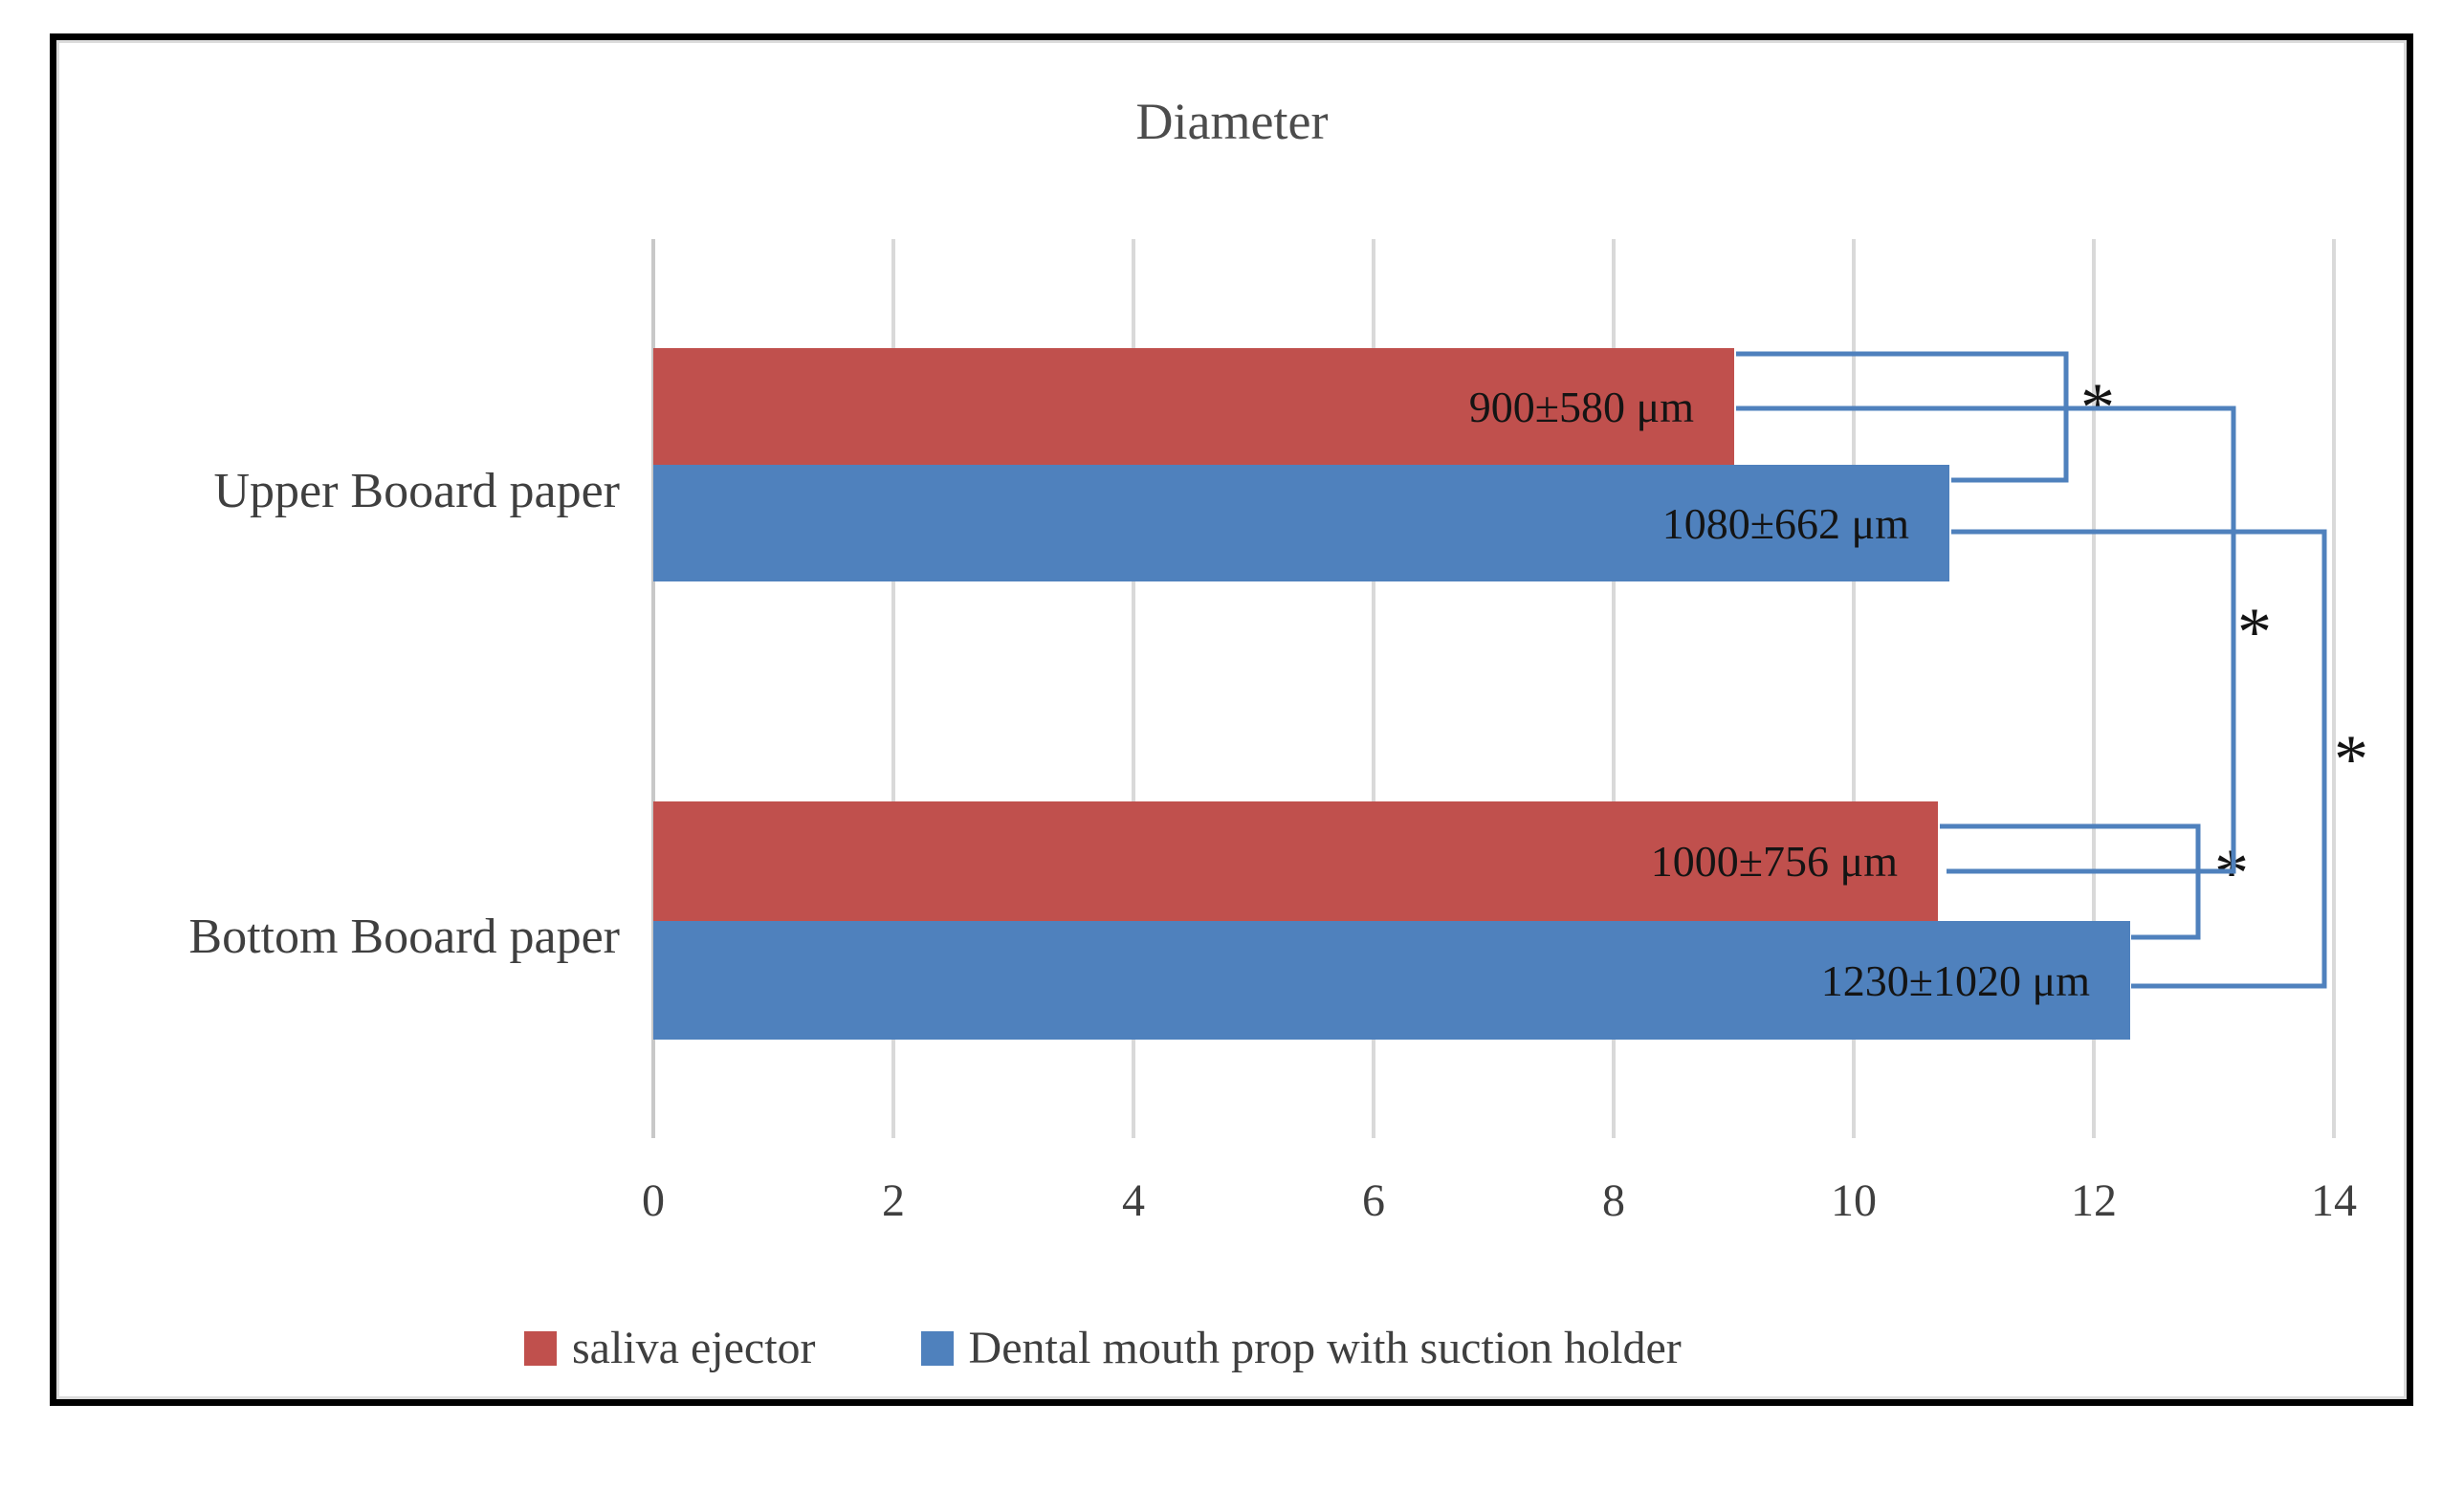 This screenshot has height=1491, width=2464. I want to click on legend-item-saliva-ejector: saliva ejector, so click(670, 1348).